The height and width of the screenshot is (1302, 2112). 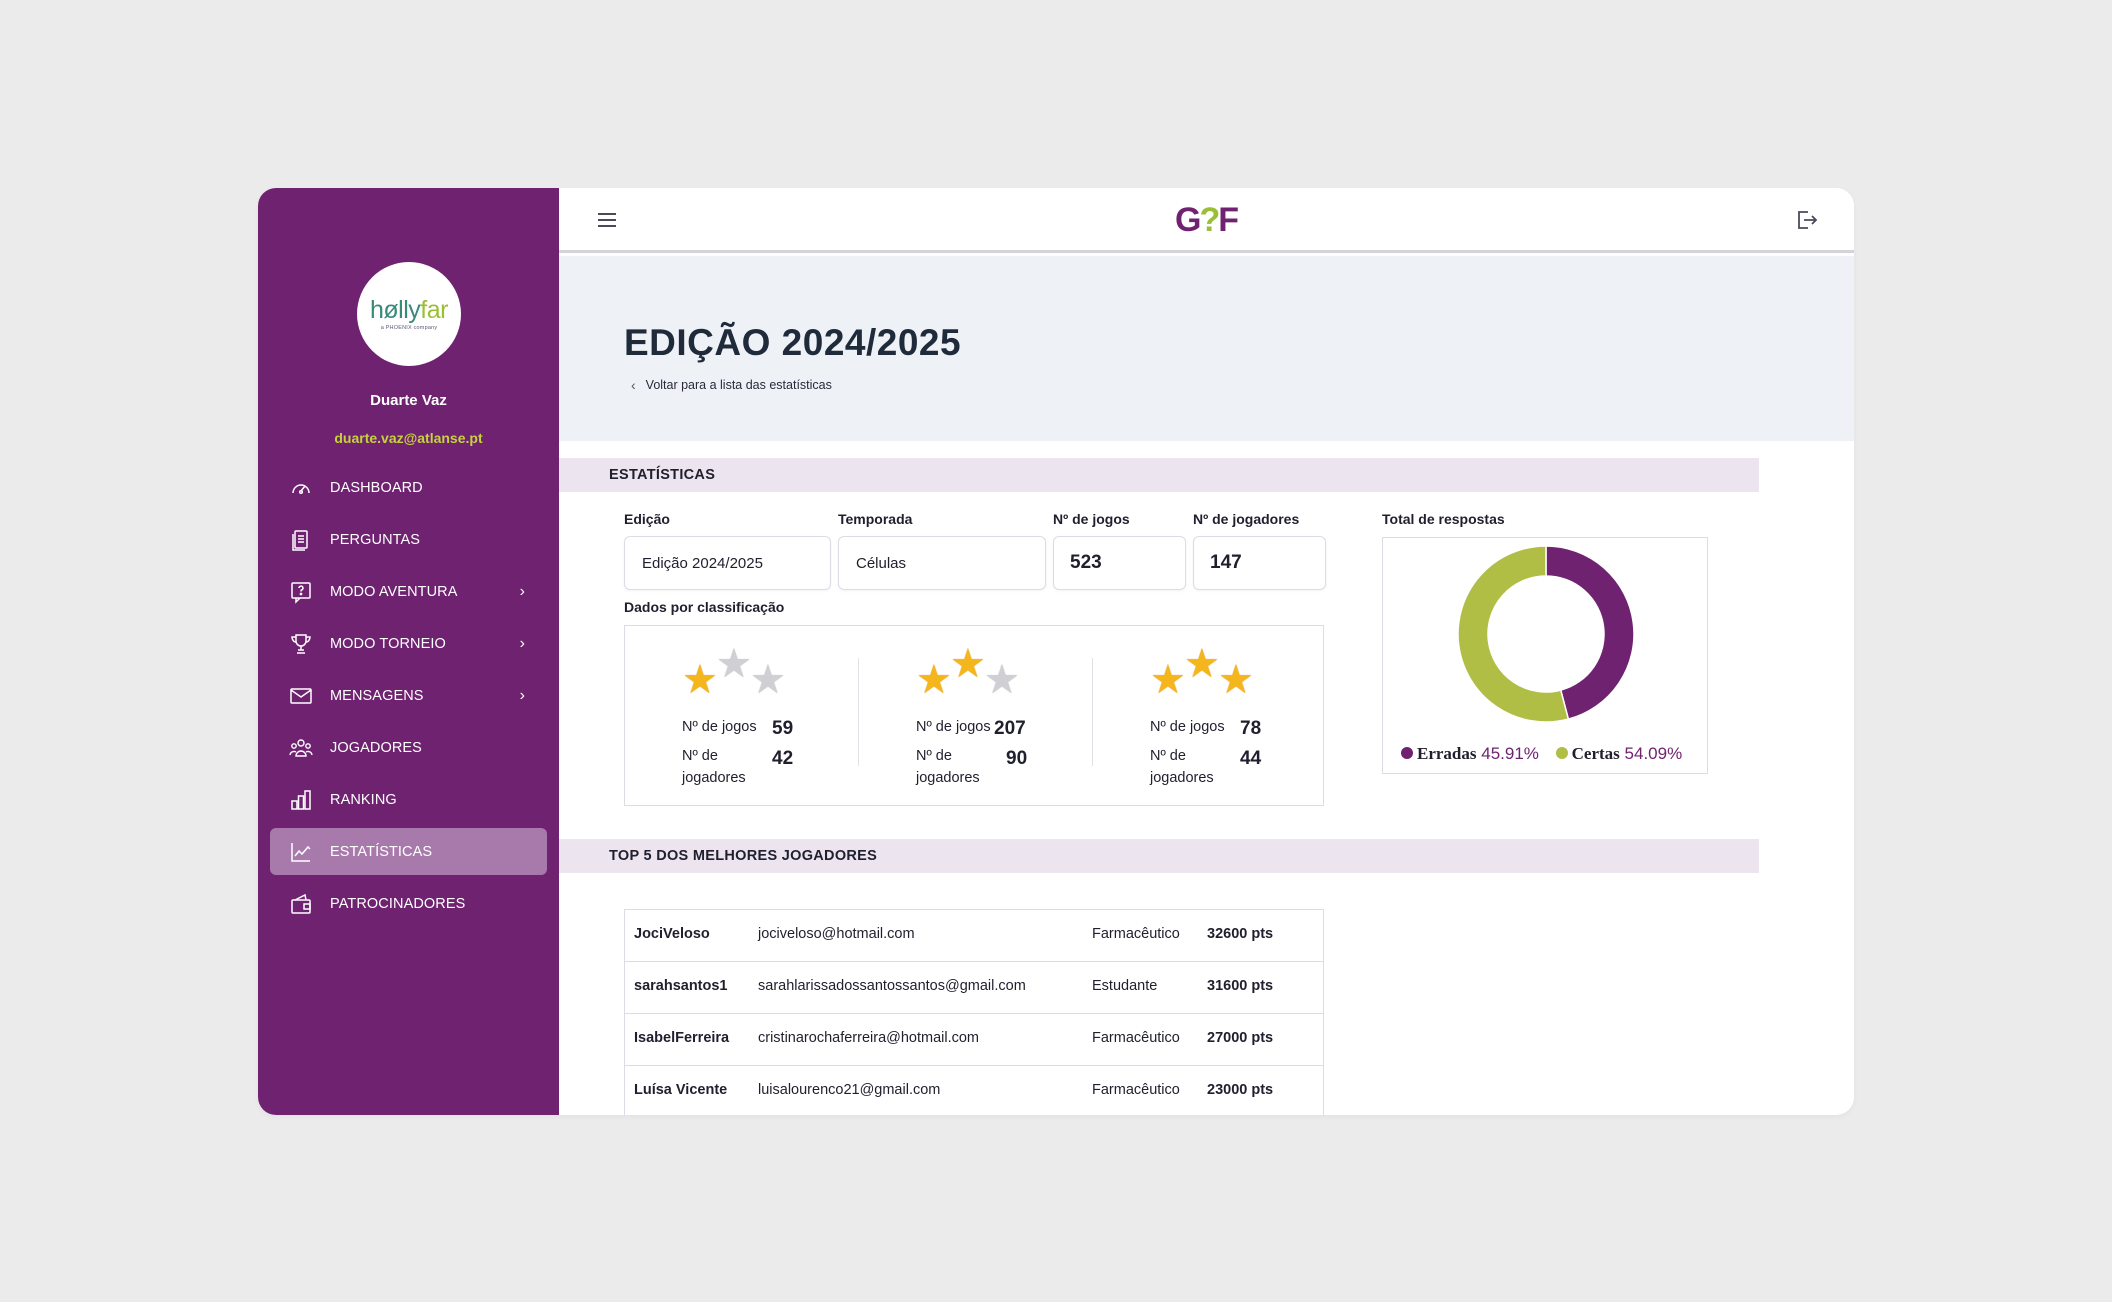 I want to click on company-logo-subtitle: a PHOENIX company, so click(x=409, y=327).